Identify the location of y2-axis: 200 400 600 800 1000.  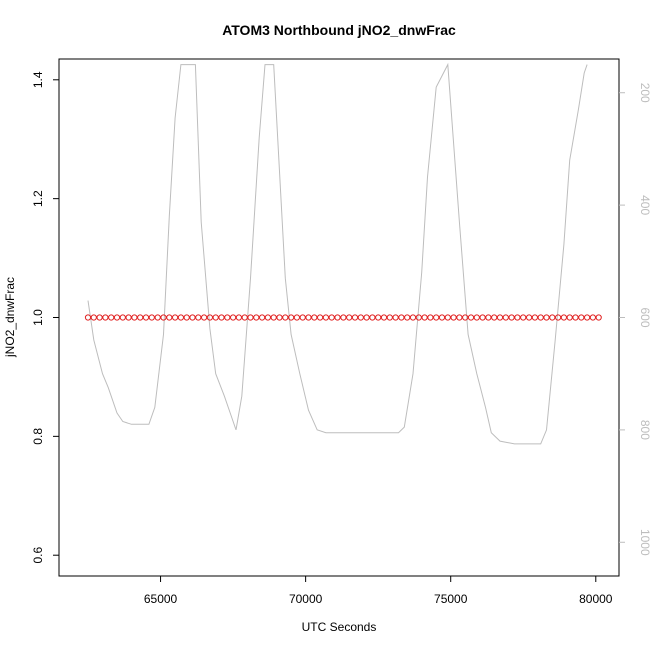
(634, 319).